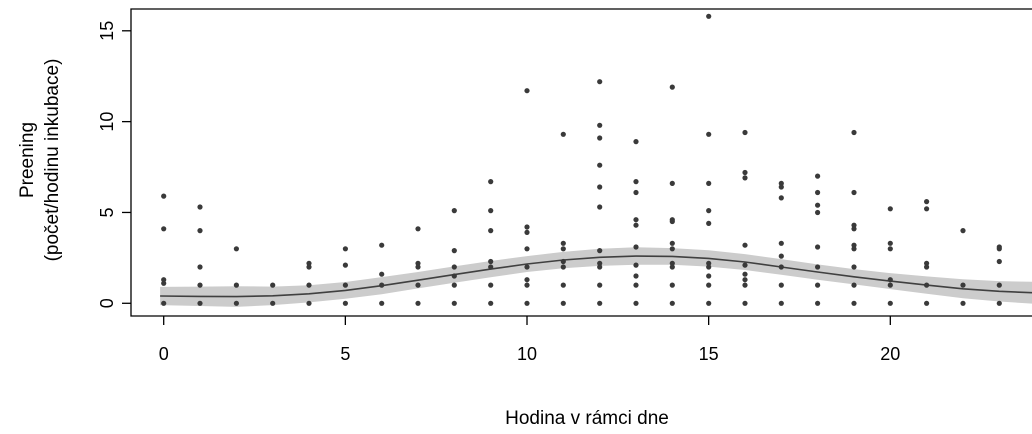  What do you see at coordinates (107, 31) in the screenshot?
I see `y-tick-label: 15` at bounding box center [107, 31].